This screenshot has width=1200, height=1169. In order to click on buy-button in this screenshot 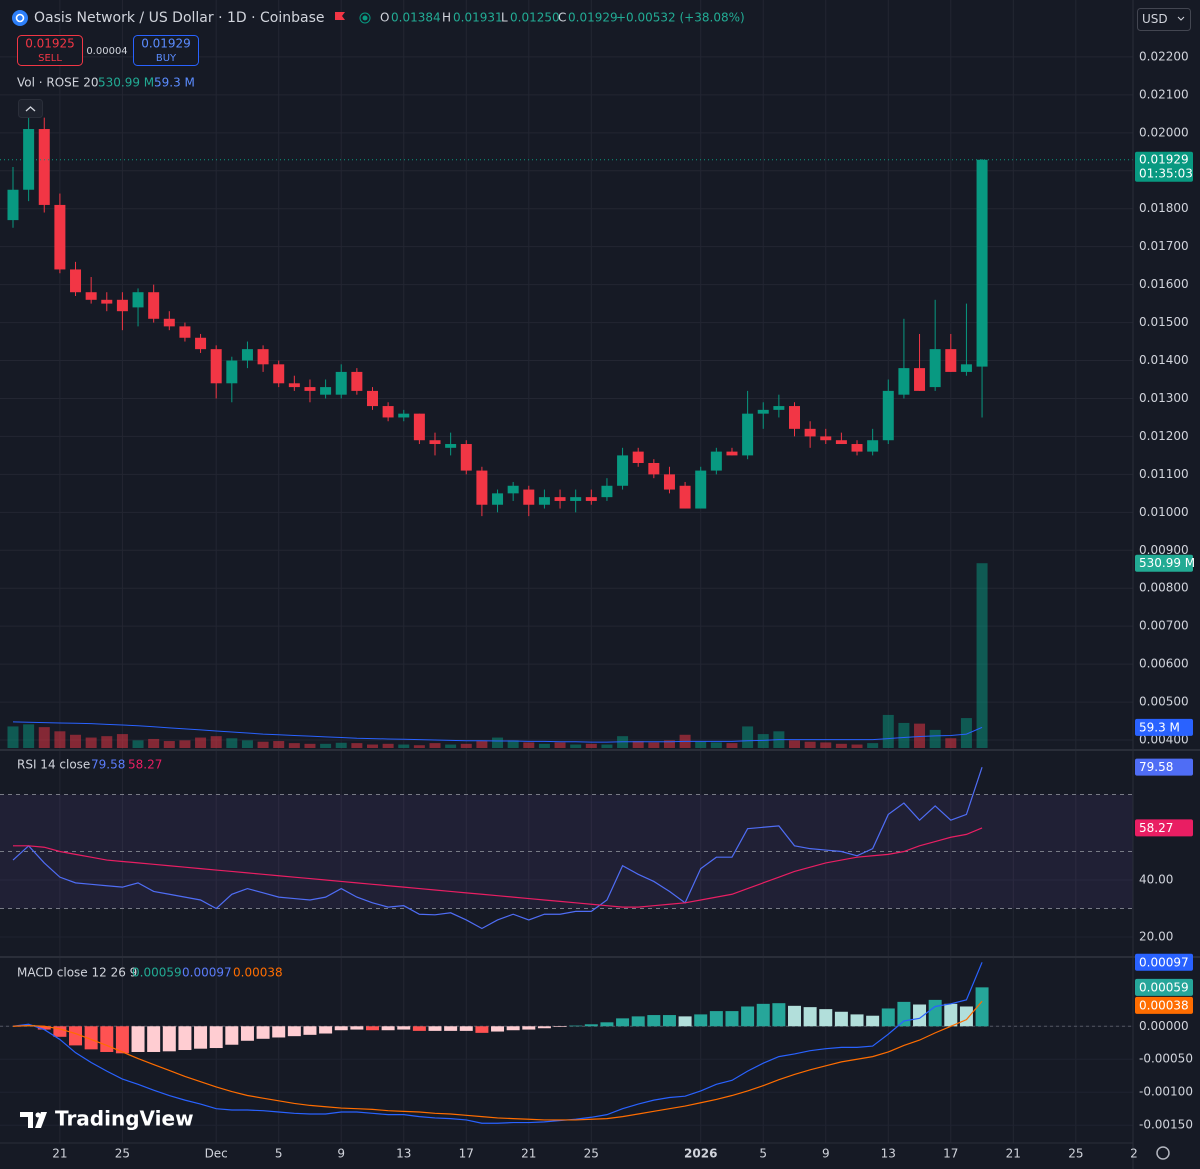, I will do `click(166, 50)`.